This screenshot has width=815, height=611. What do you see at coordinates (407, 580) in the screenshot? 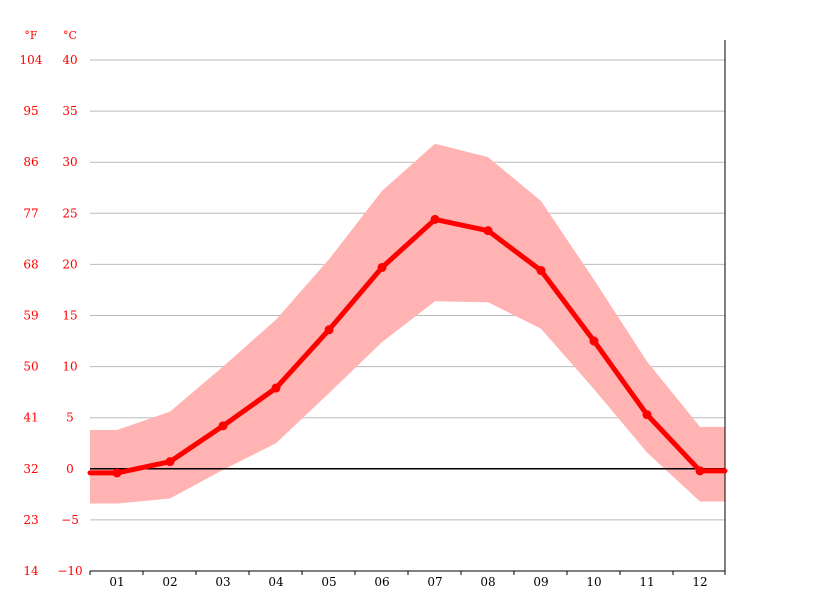
I see `x-axis-ticks: 01 02 03 04 05 06 07 08 09 10 11 12` at bounding box center [407, 580].